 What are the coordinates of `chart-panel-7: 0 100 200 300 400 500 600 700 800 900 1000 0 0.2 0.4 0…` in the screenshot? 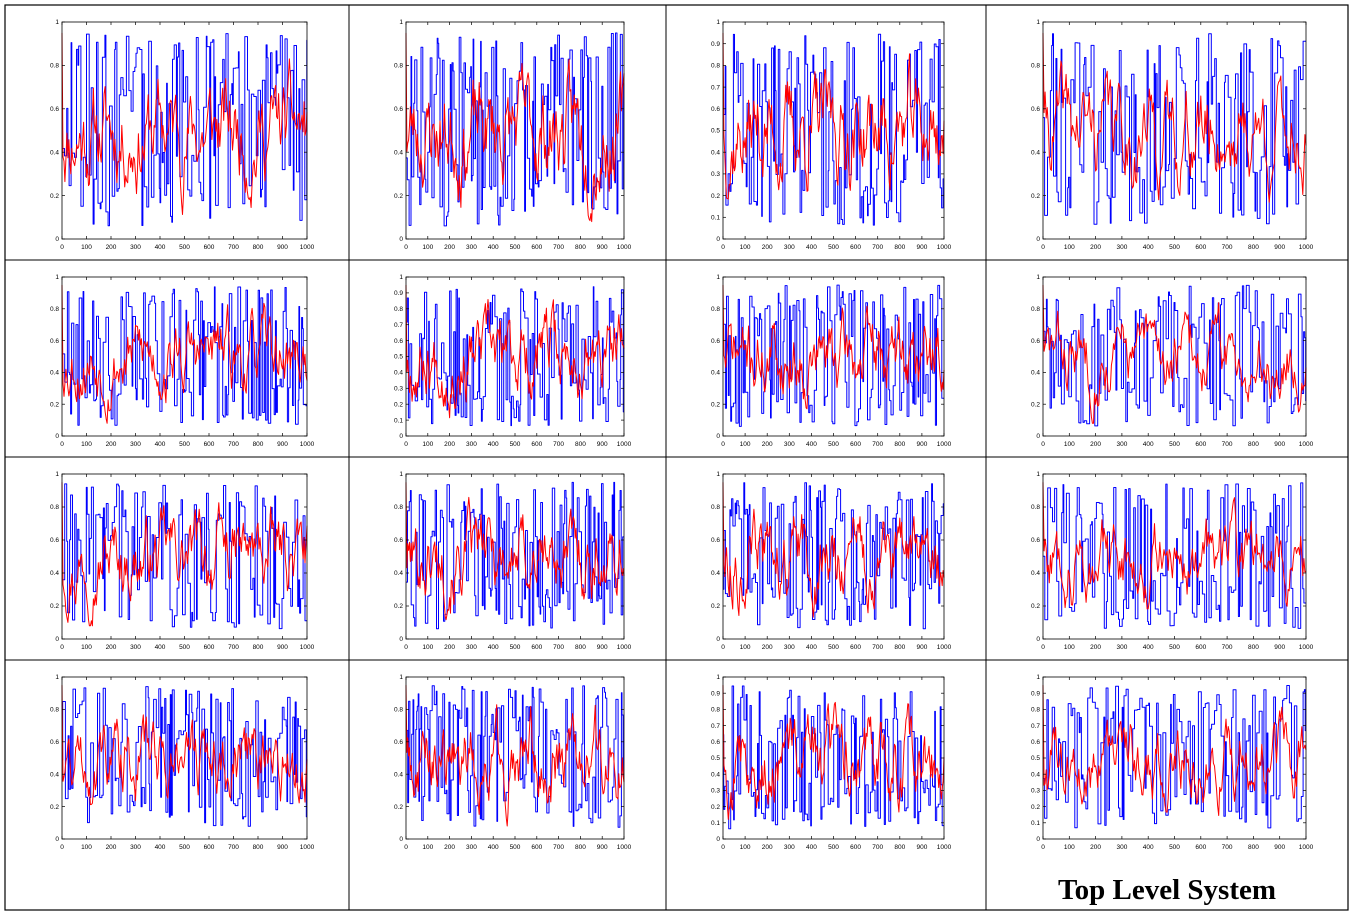 It's located at (831, 361).